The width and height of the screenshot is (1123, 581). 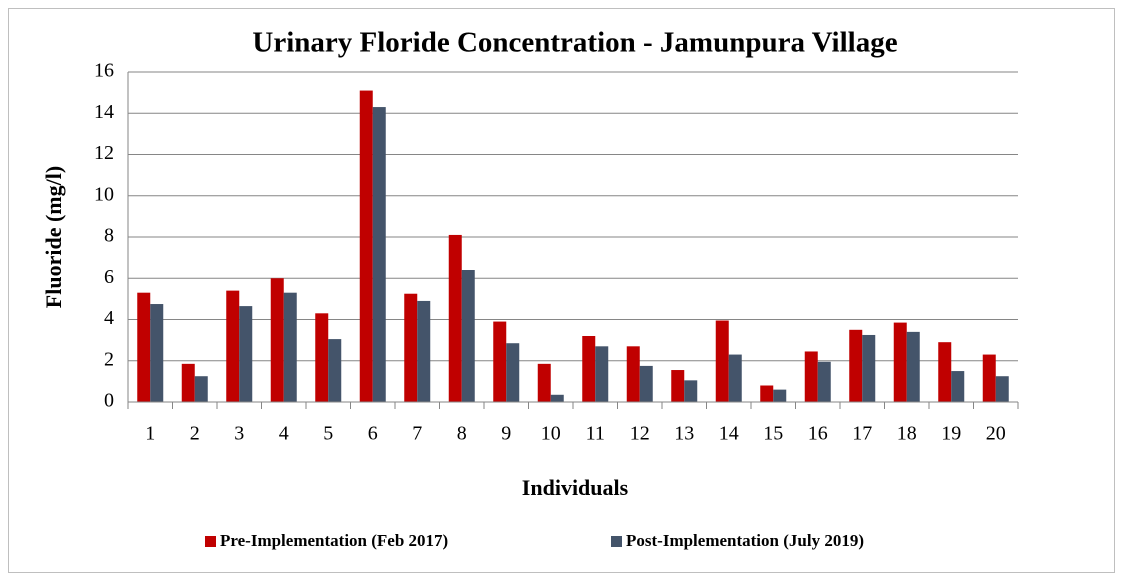 I want to click on y-tick-label: 0, so click(x=109, y=401).